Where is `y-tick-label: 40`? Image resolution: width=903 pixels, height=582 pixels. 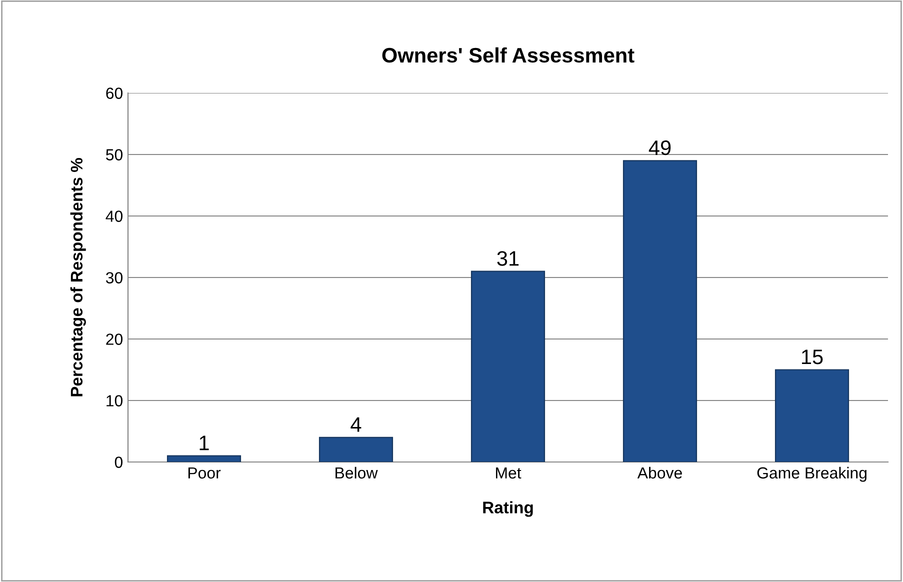
y-tick-label: 40 is located at coordinates (114, 216).